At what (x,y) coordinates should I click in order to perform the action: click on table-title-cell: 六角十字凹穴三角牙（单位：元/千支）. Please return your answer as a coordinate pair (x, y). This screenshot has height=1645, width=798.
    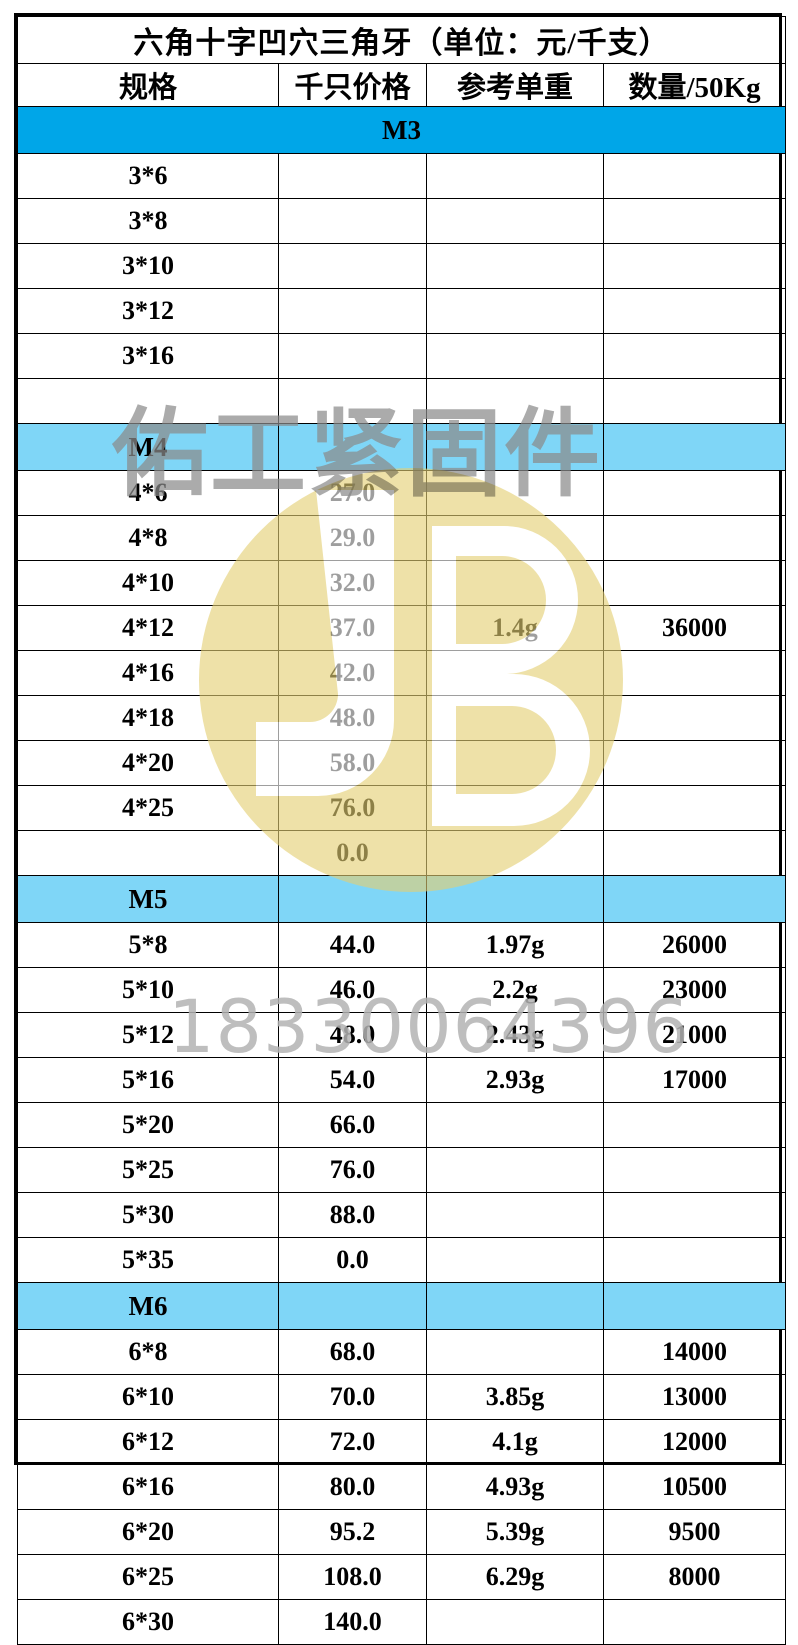
    Looking at the image, I should click on (401, 40).